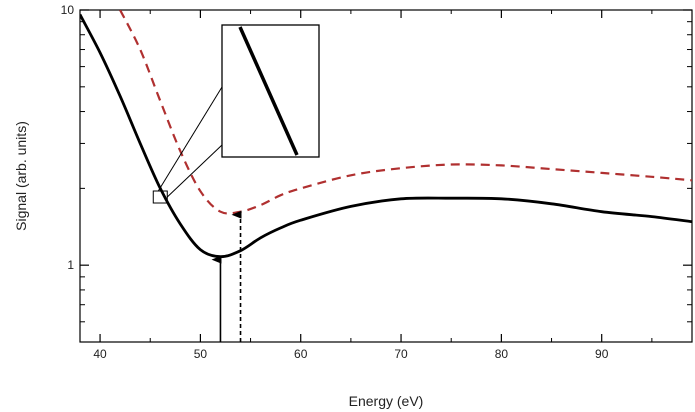  I want to click on y-axis-label: Signal (arb. units), so click(21, 176).